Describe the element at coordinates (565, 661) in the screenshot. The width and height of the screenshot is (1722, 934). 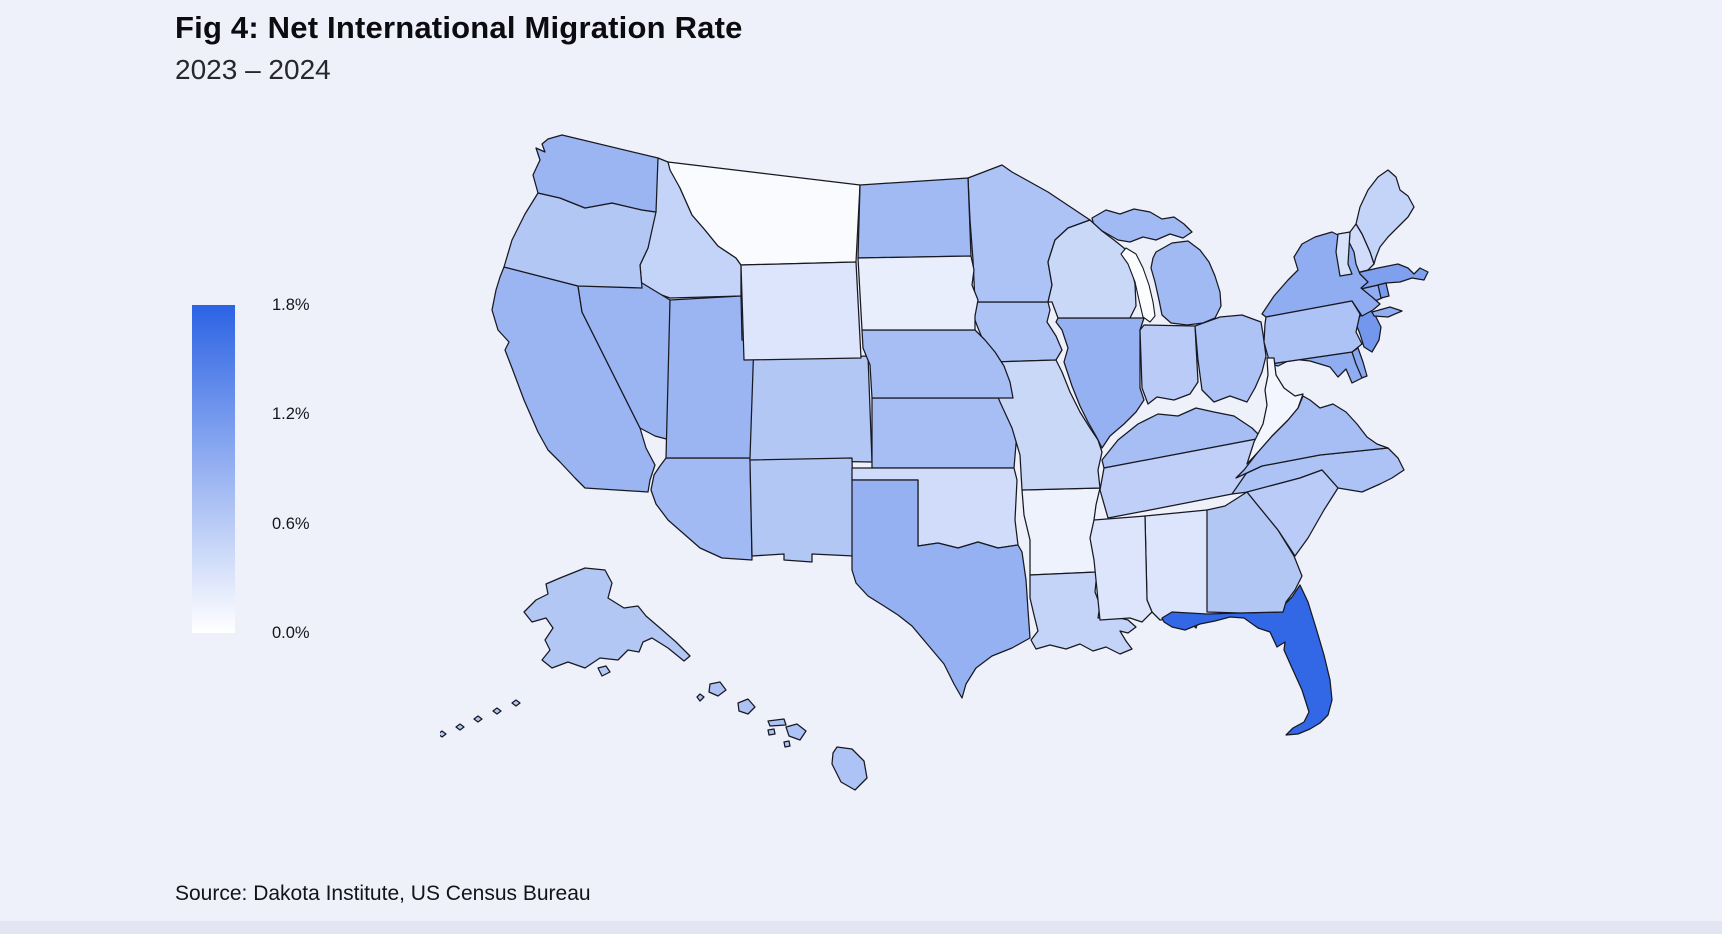
I see `state-AK: Alaska: 0.65%` at that location.